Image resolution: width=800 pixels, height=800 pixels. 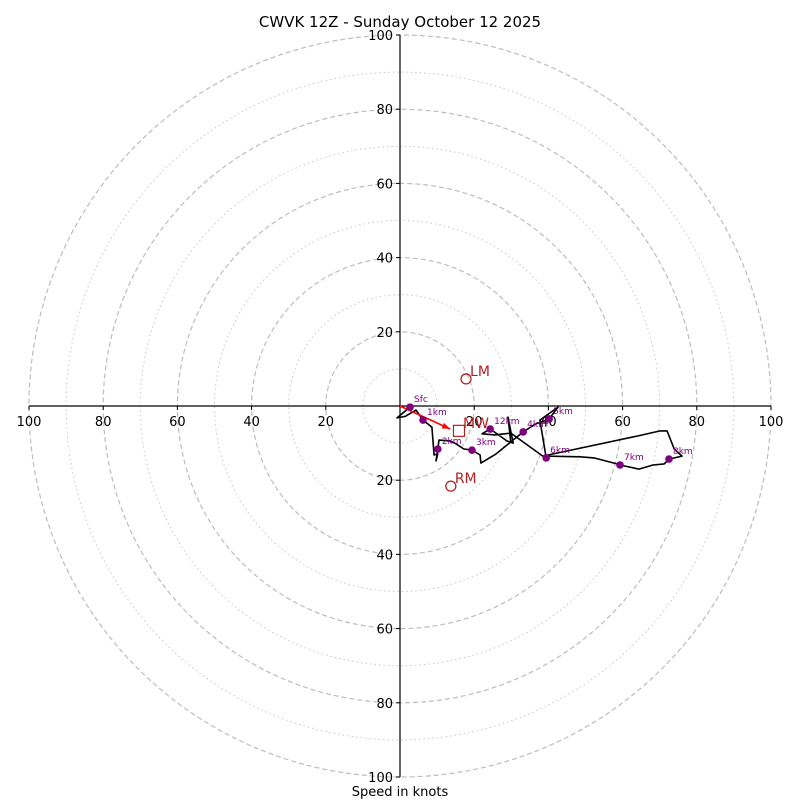 What do you see at coordinates (251, 422) in the screenshot?
I see `x-tick-label: 40` at bounding box center [251, 422].